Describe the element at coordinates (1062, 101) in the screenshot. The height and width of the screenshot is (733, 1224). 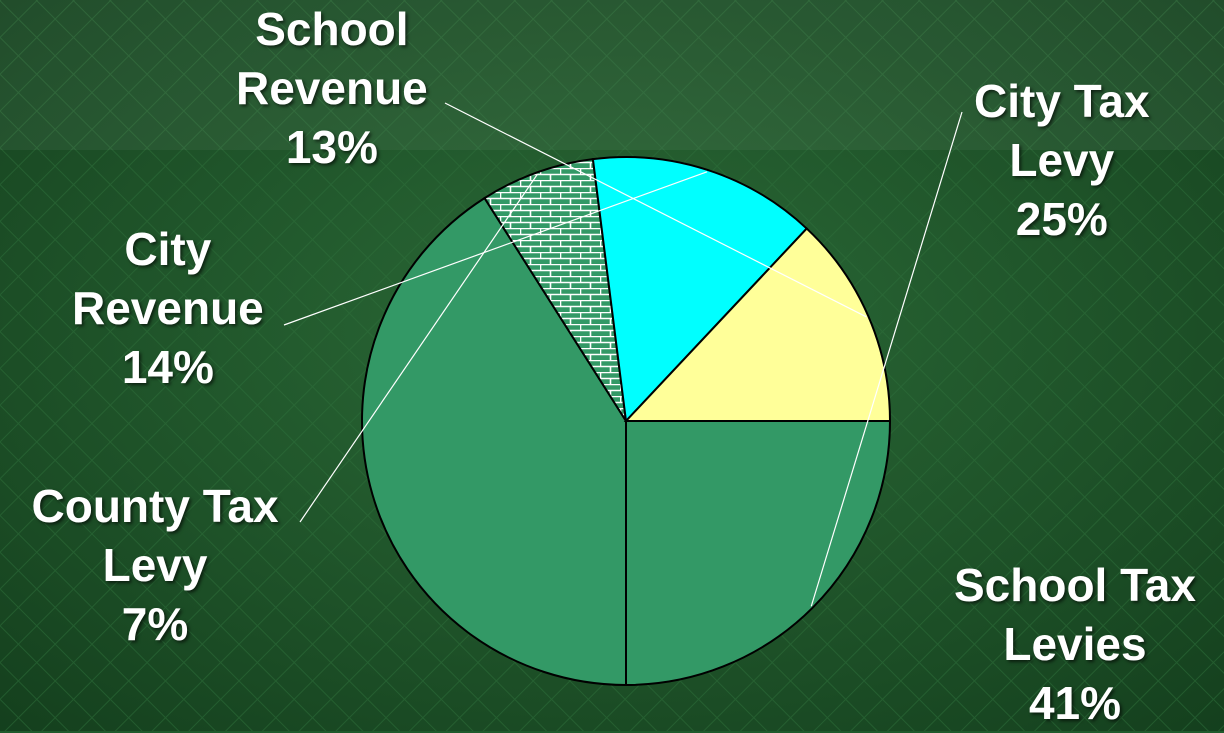
I see `label-line: City Tax` at that location.